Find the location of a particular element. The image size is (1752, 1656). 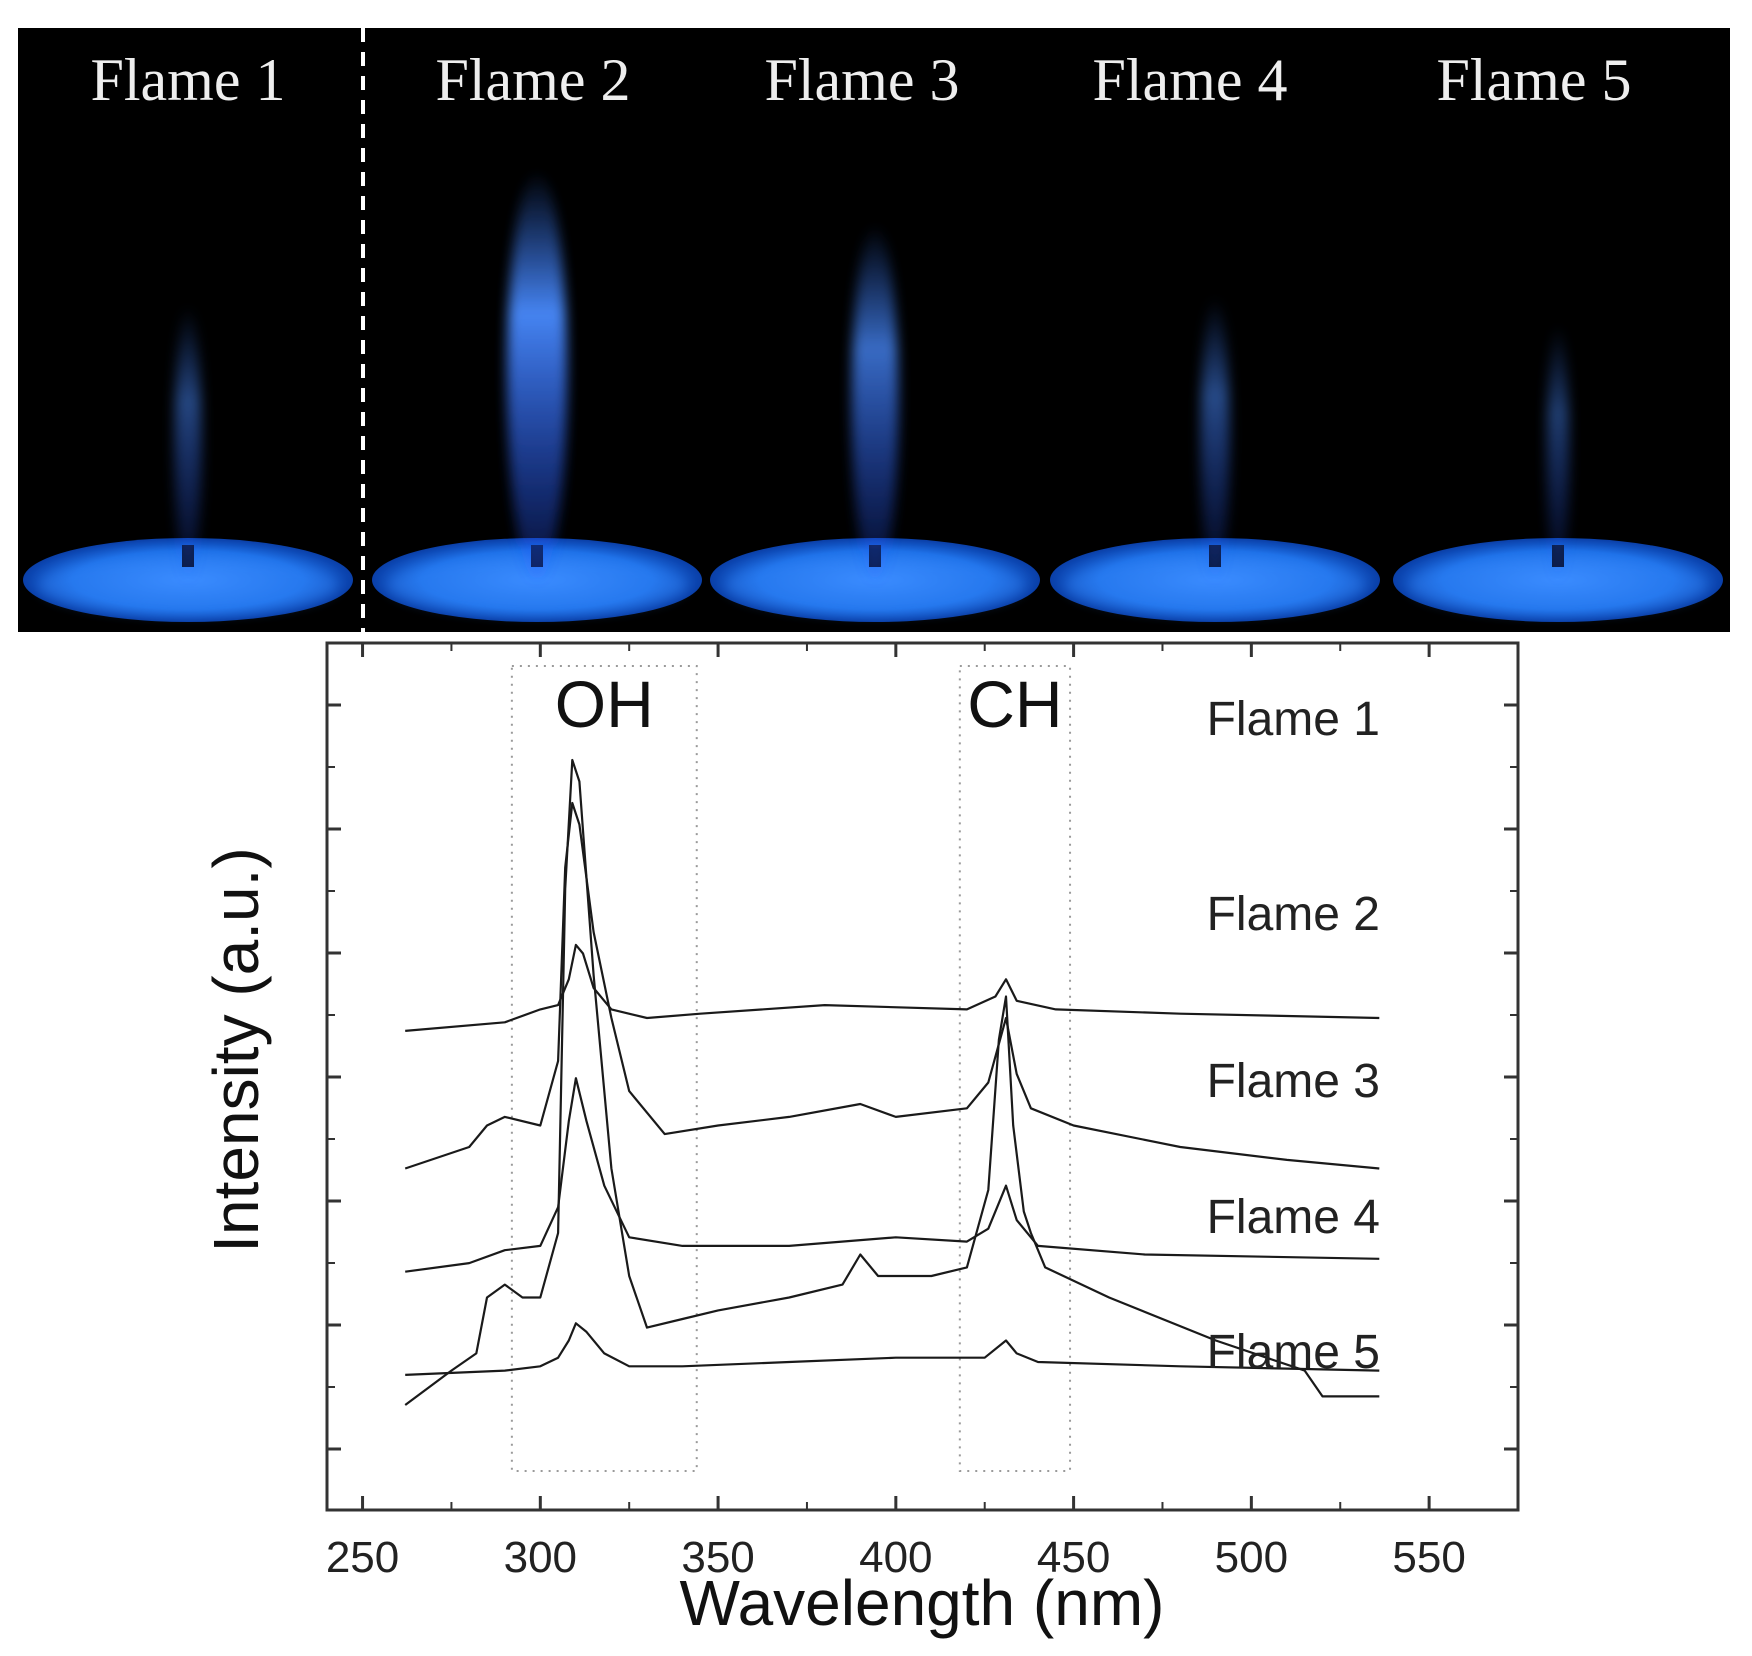

flame-panel: Flame 5 is located at coordinates (1558, 334).